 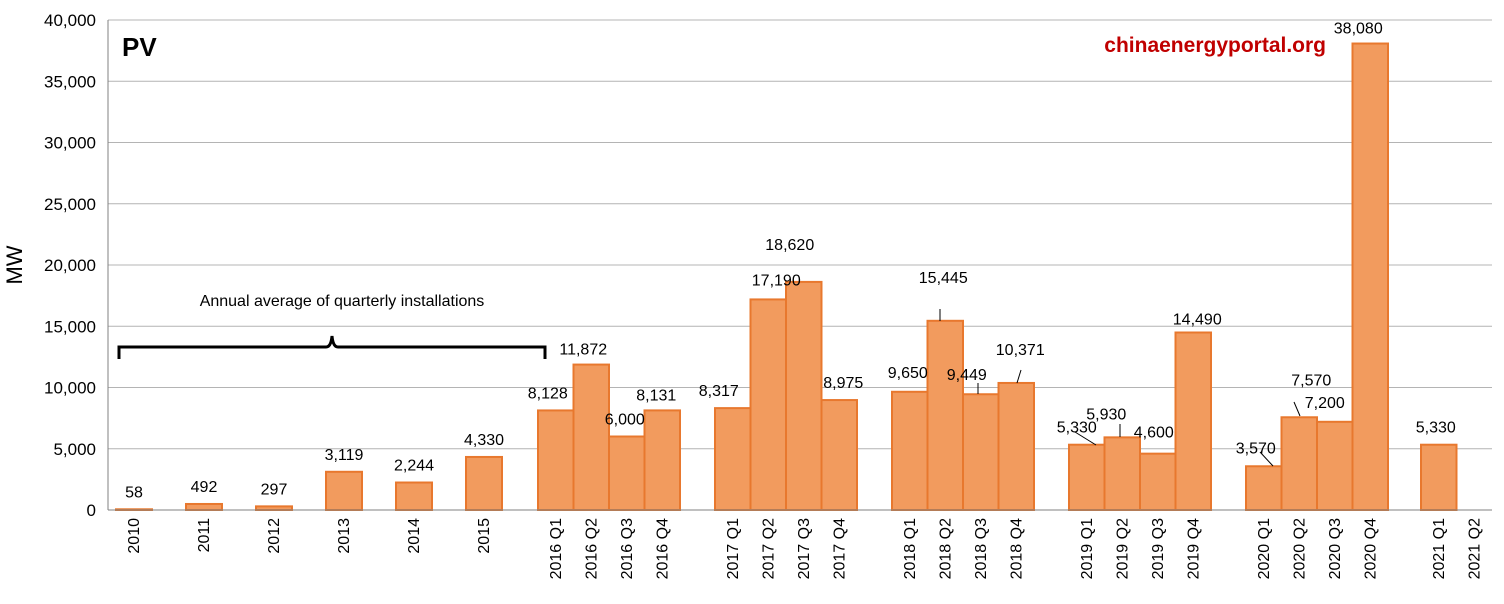 I want to click on data-label: 3,570, so click(x=1256, y=448).